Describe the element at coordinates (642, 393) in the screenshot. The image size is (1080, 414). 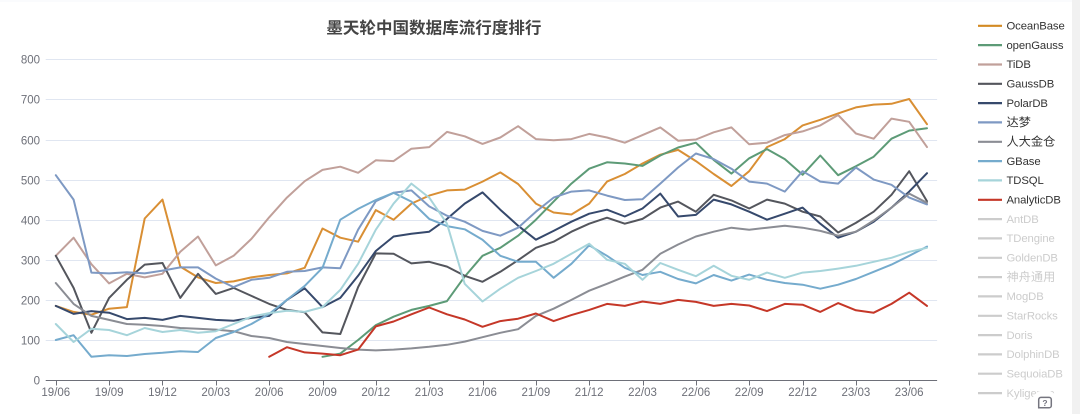
I see `svg-text: 22/03` at that location.